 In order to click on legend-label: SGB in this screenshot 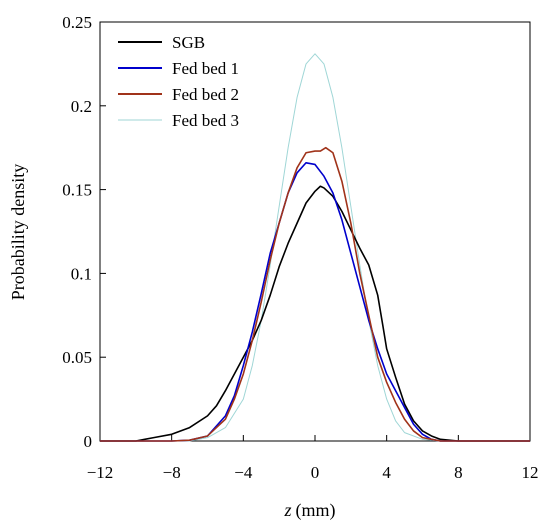, I will do `click(188, 42)`.